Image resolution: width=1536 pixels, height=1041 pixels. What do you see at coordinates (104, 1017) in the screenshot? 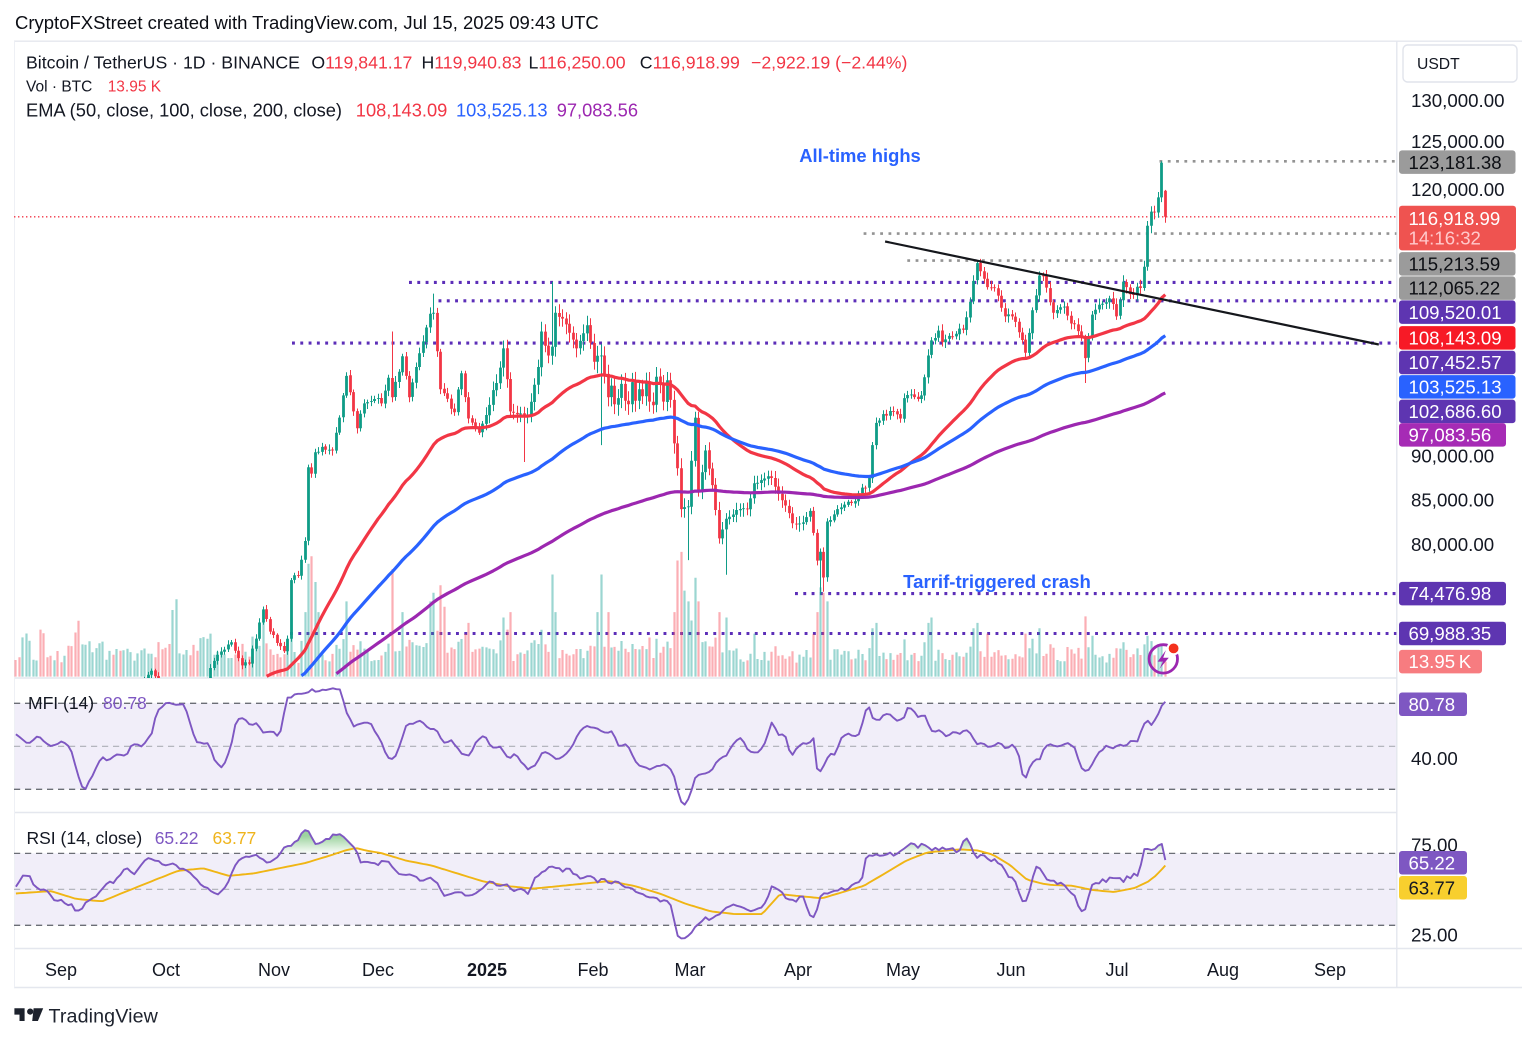
I see `svg-text: TradingView` at bounding box center [104, 1017].